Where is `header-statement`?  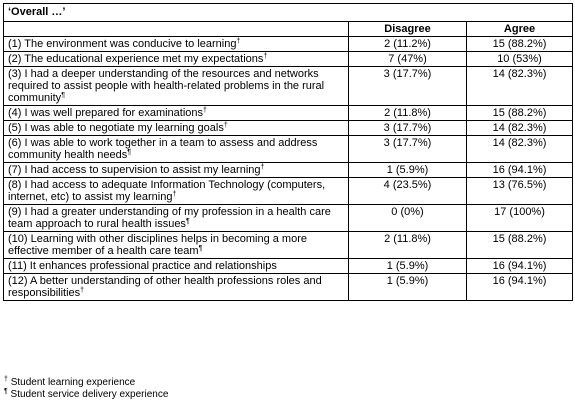 header-statement is located at coordinates (176, 29).